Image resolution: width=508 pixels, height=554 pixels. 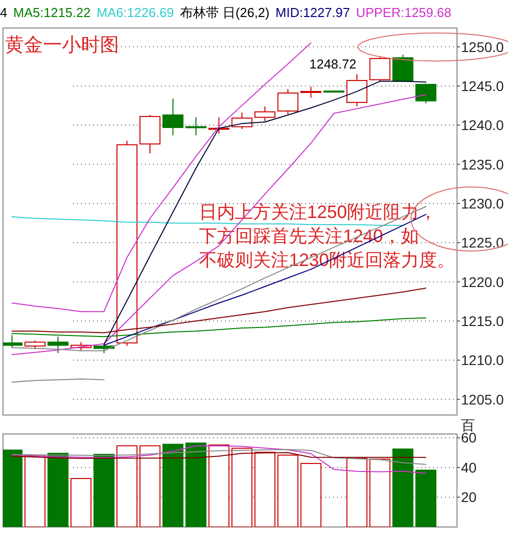 I want to click on chart-title: 黄金一小时图, so click(x=62, y=45).